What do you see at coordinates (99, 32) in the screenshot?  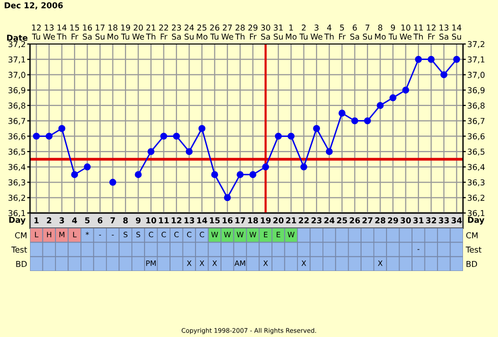 I see `x2-tick-label: 17 Su` at bounding box center [99, 32].